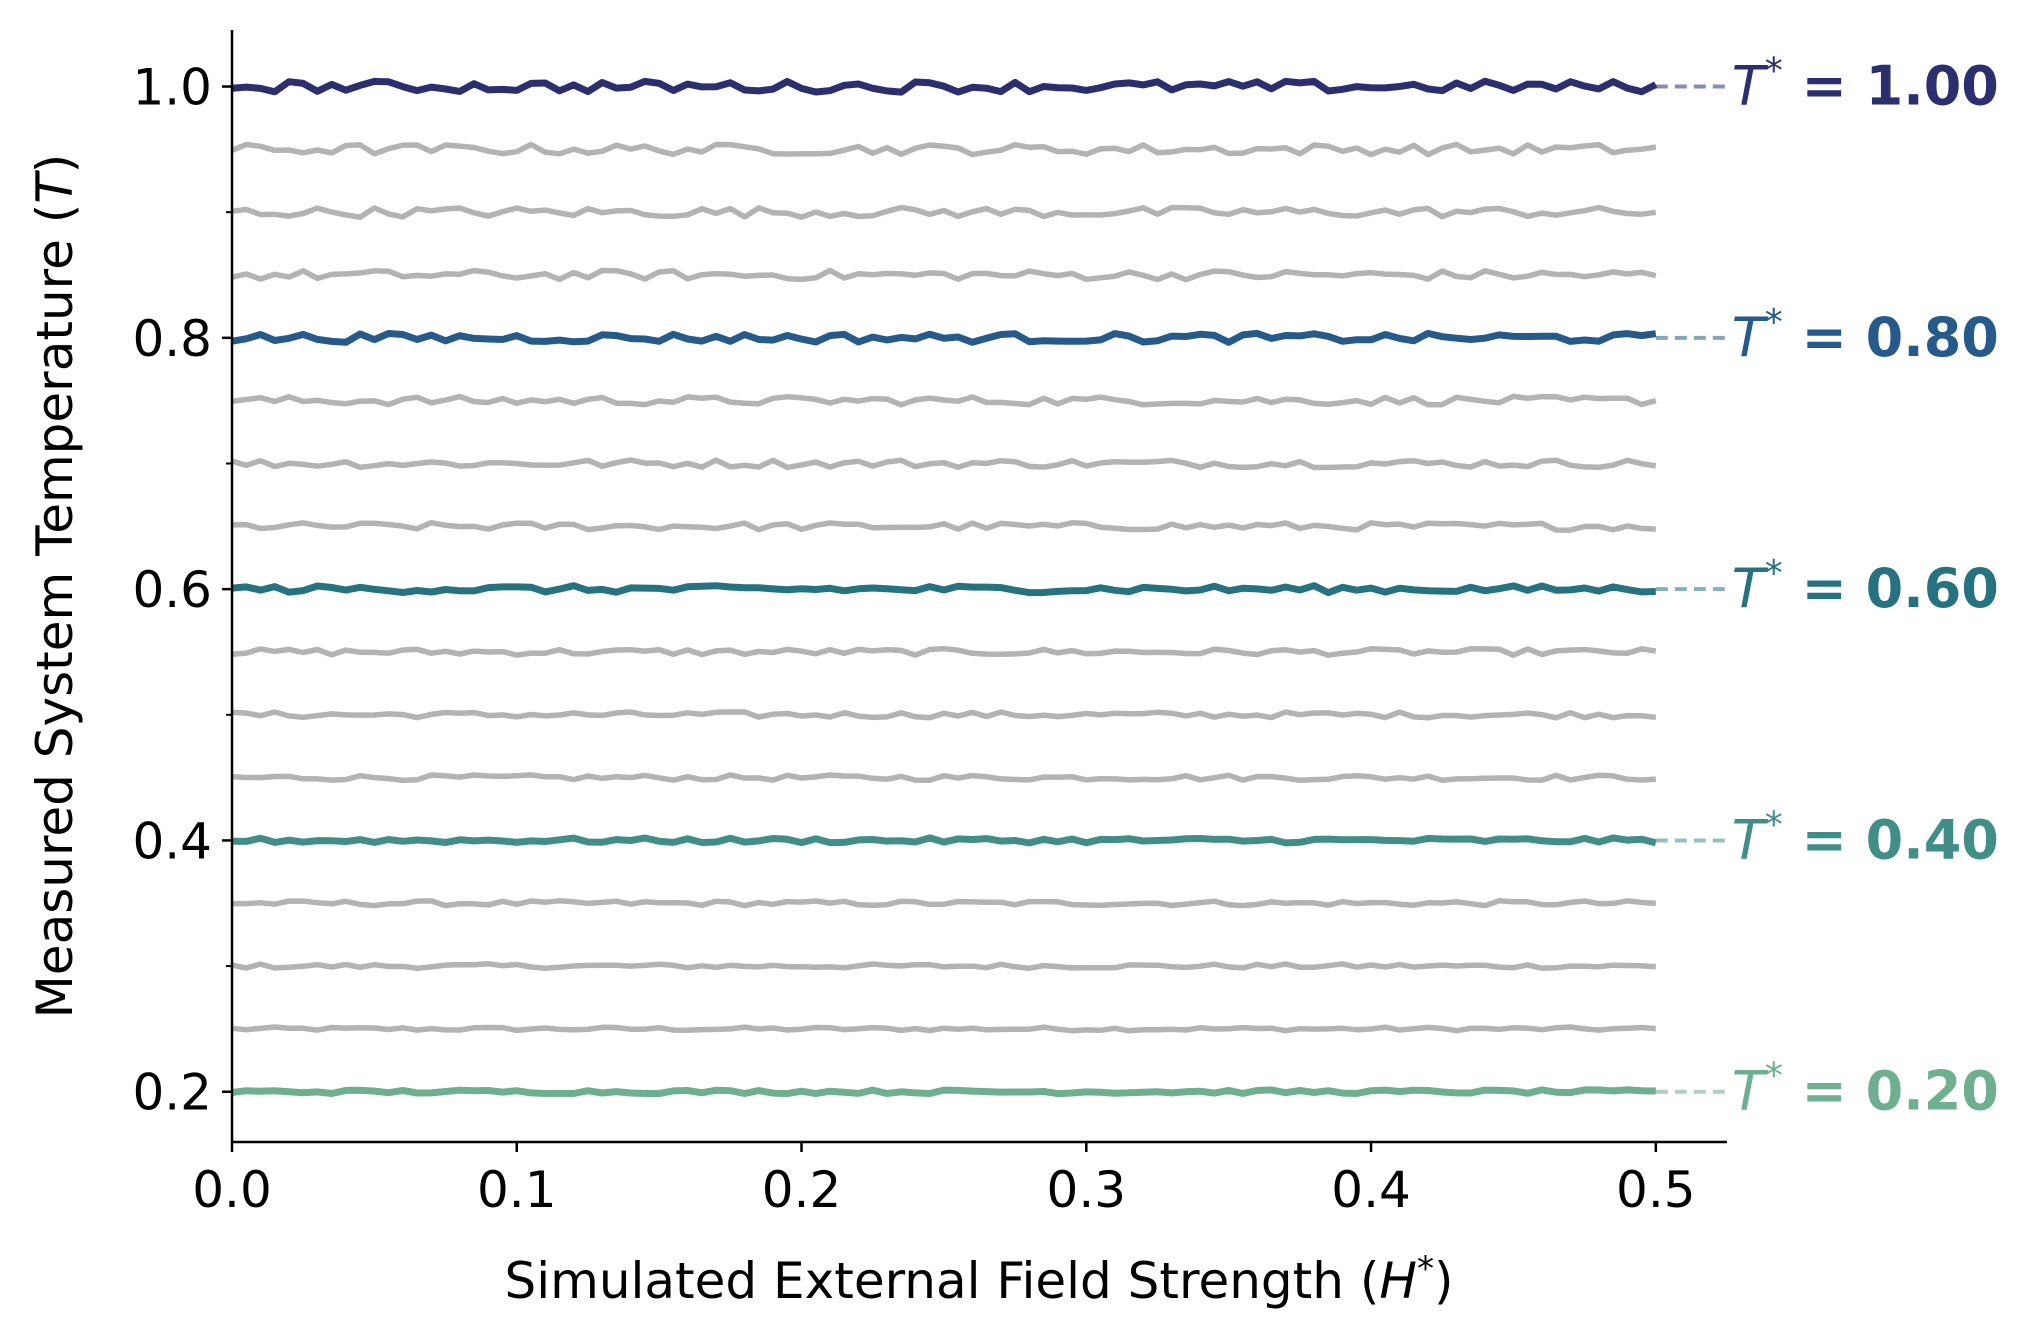  What do you see at coordinates (802, 1190) in the screenshot?
I see `x-tick-label: 0.2` at bounding box center [802, 1190].